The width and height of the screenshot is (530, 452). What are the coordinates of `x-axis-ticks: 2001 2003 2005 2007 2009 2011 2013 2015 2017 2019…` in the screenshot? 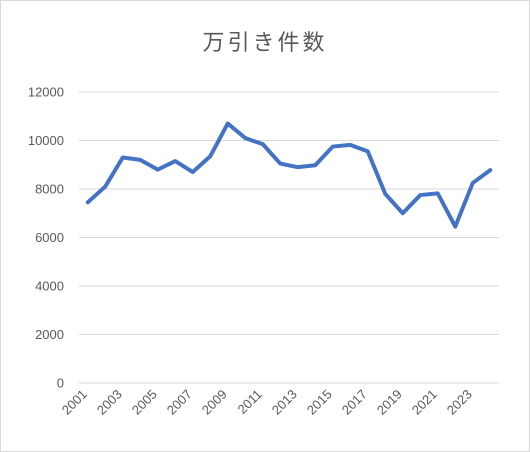 It's located at (267, 402).